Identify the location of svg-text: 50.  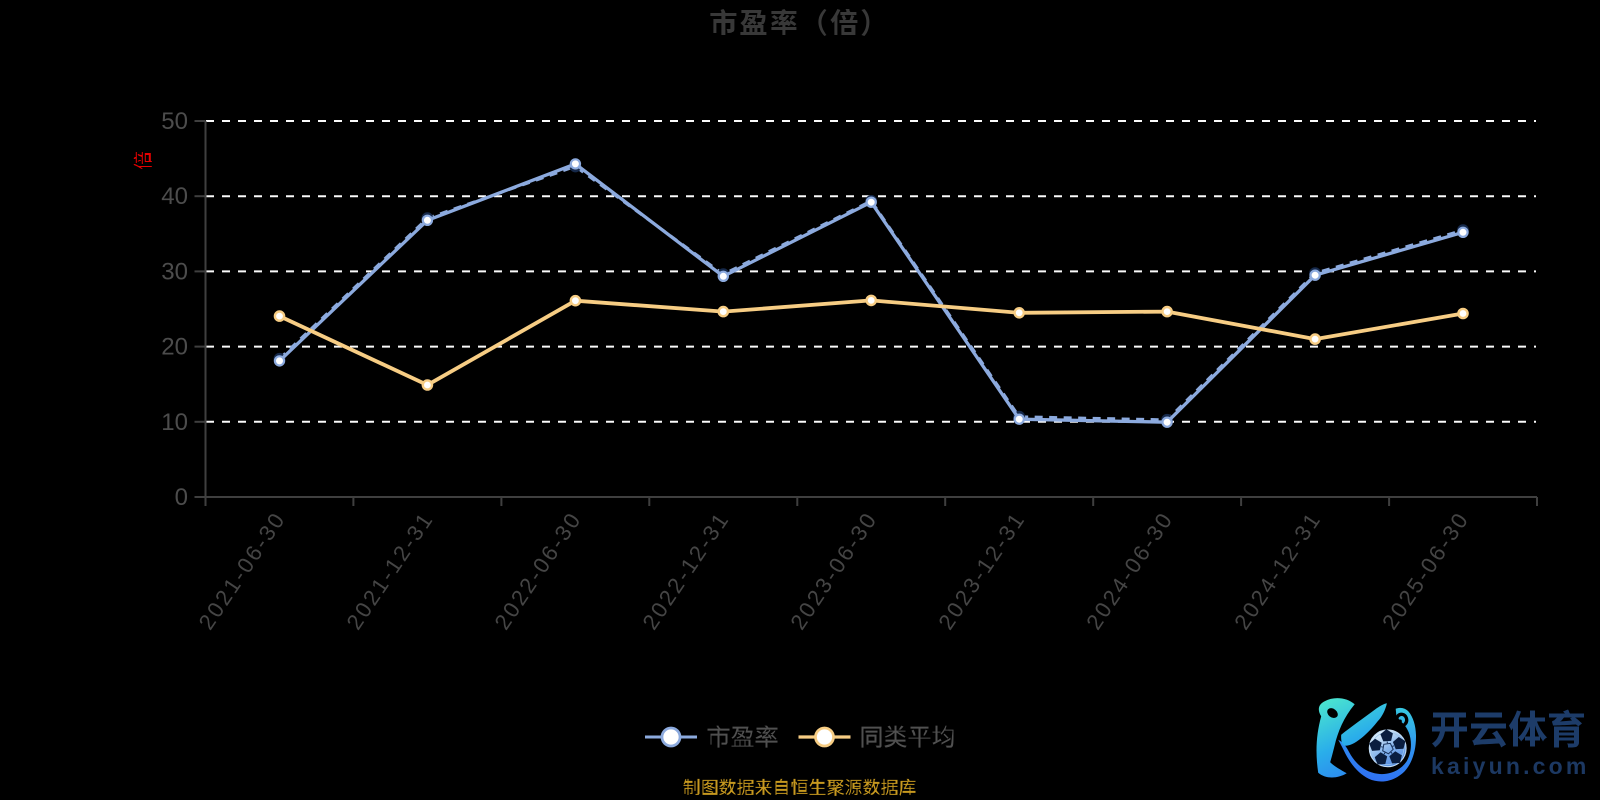
(174, 121).